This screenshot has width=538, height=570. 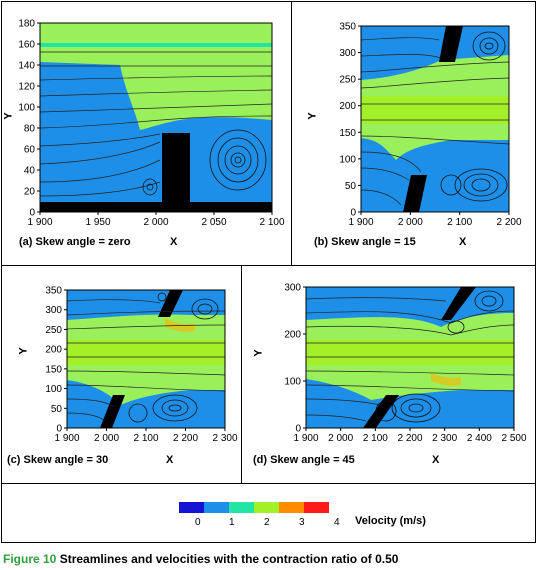 What do you see at coordinates (150, 187) in the screenshot?
I see `vortex-small` at bounding box center [150, 187].